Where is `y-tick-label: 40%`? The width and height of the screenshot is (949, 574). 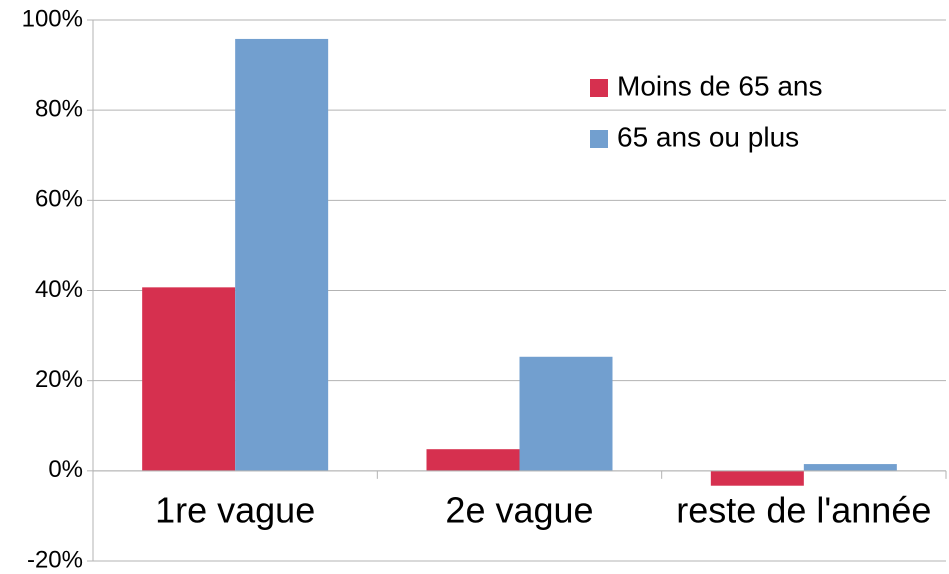 y-tick-label: 40% is located at coordinates (59, 289).